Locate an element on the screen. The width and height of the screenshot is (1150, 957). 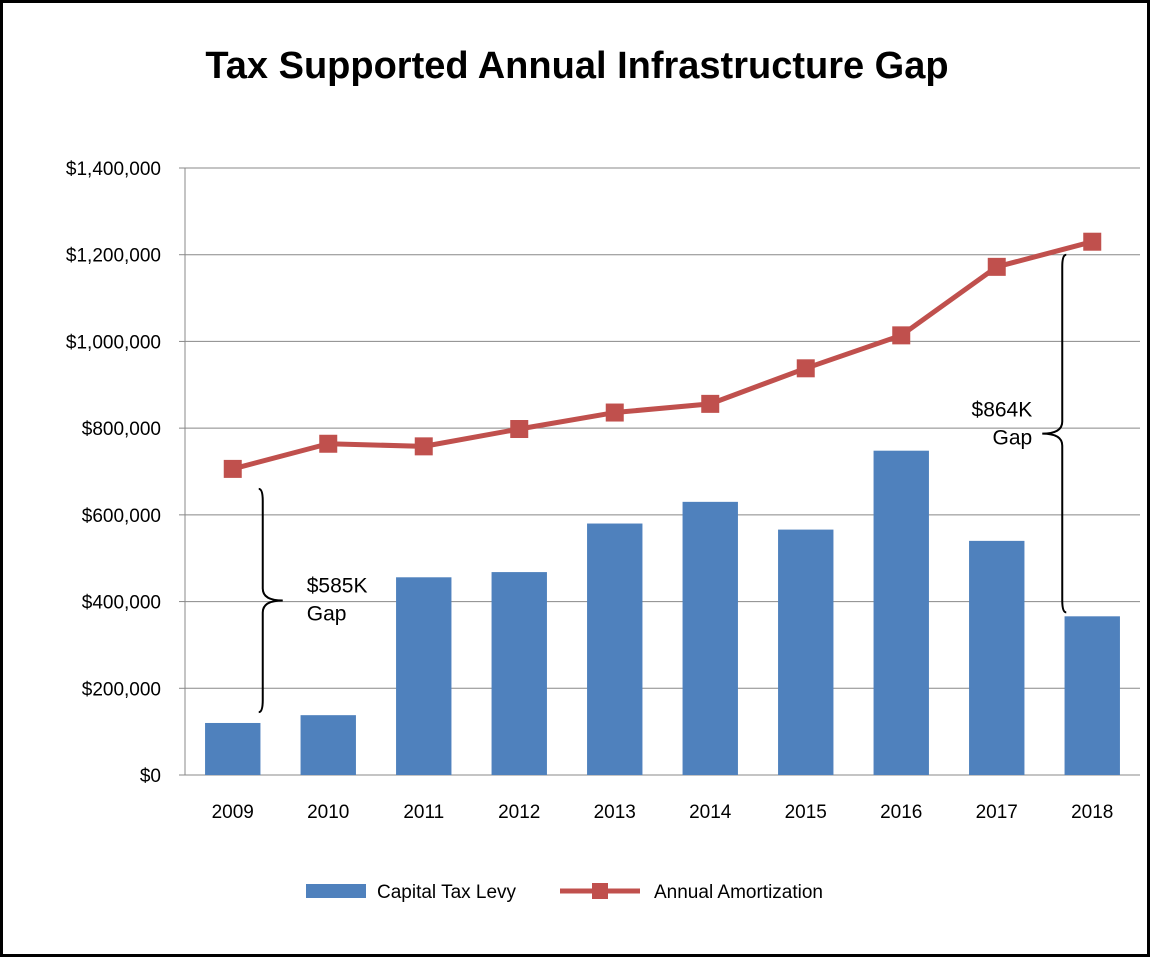
legend-label-capital-tax-levy: Capital Tax Levy is located at coordinates (447, 892).